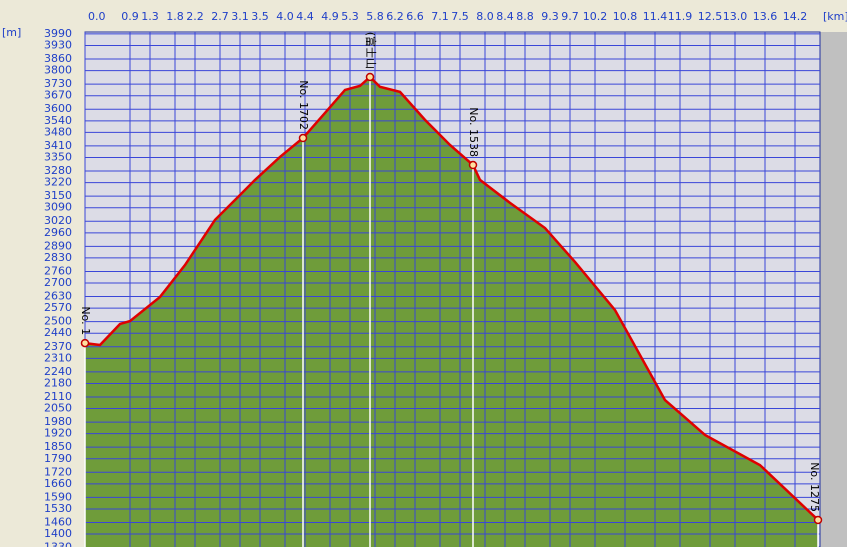 Image resolution: width=847 pixels, height=547 pixels. What do you see at coordinates (440, 16) in the screenshot?
I see `x-tick-label: 7.1` at bounding box center [440, 16].